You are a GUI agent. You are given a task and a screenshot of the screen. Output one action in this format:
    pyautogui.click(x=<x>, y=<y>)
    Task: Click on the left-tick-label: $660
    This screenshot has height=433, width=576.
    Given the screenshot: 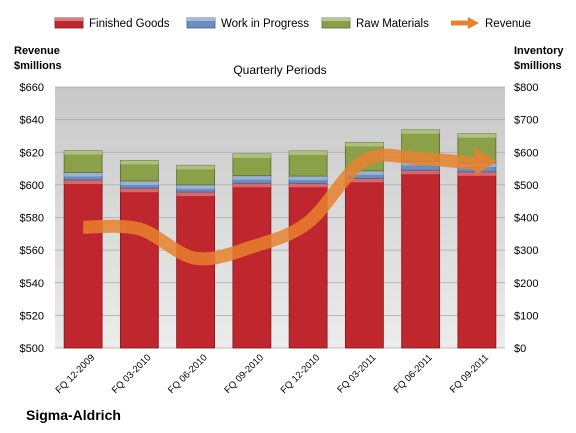 What is the action you would take?
    pyautogui.click(x=32, y=88)
    